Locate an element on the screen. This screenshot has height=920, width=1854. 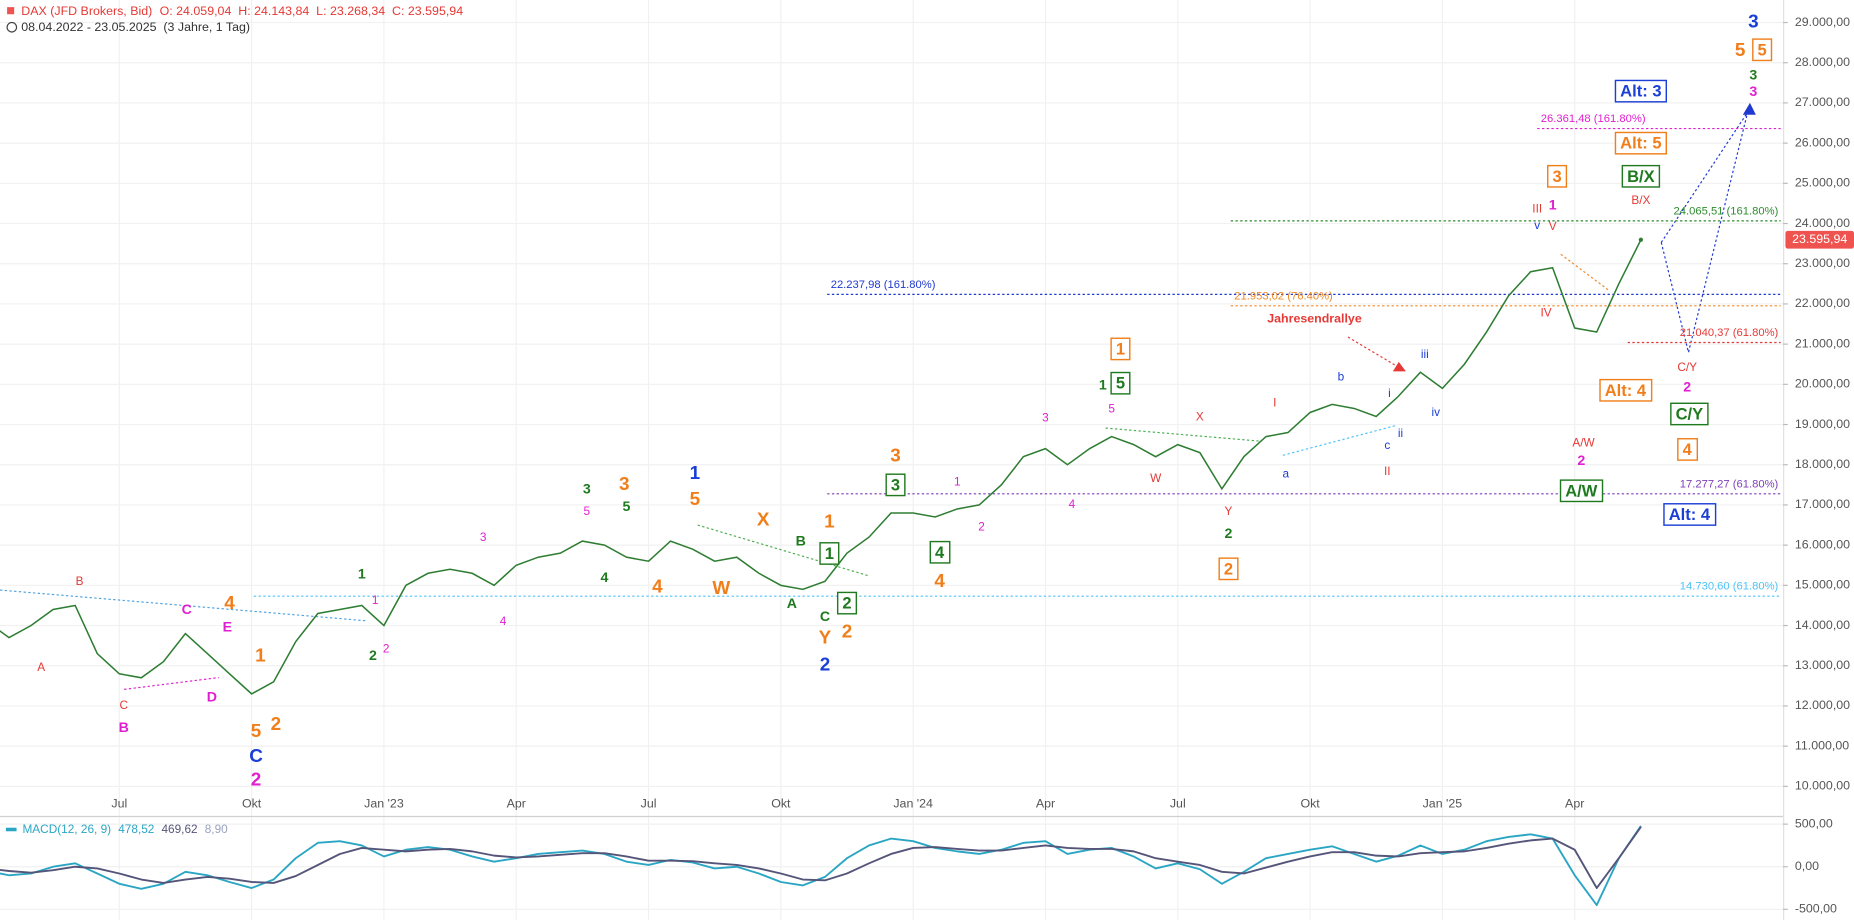
wave-label: a is located at coordinates (1286, 473).